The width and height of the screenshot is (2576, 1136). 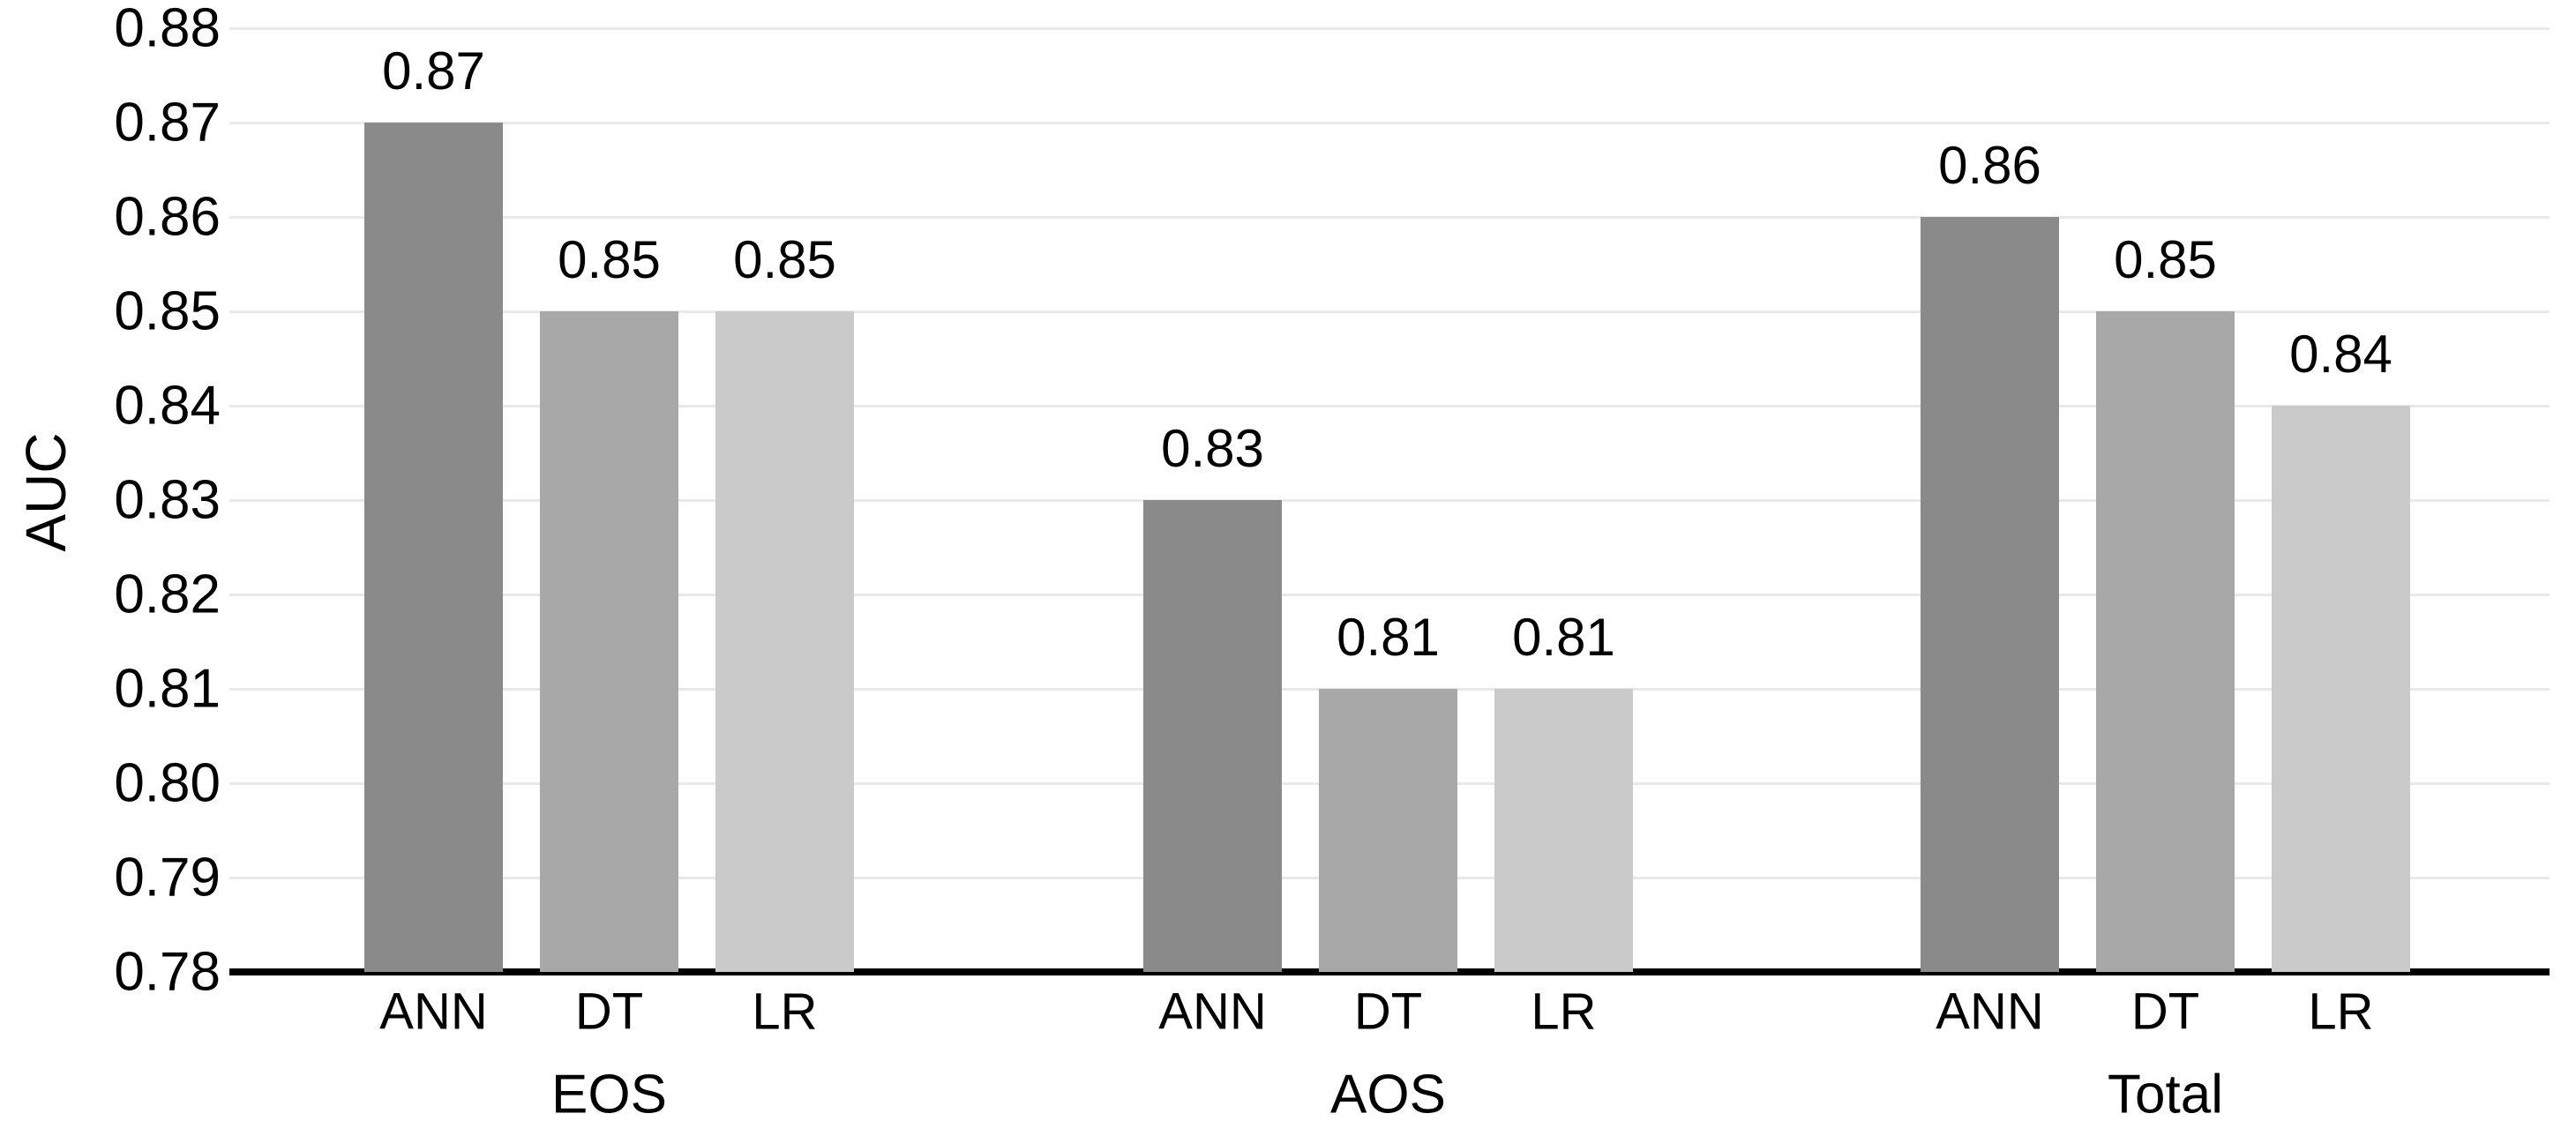 What do you see at coordinates (1389, 28) in the screenshot?
I see `gridline-0.88` at bounding box center [1389, 28].